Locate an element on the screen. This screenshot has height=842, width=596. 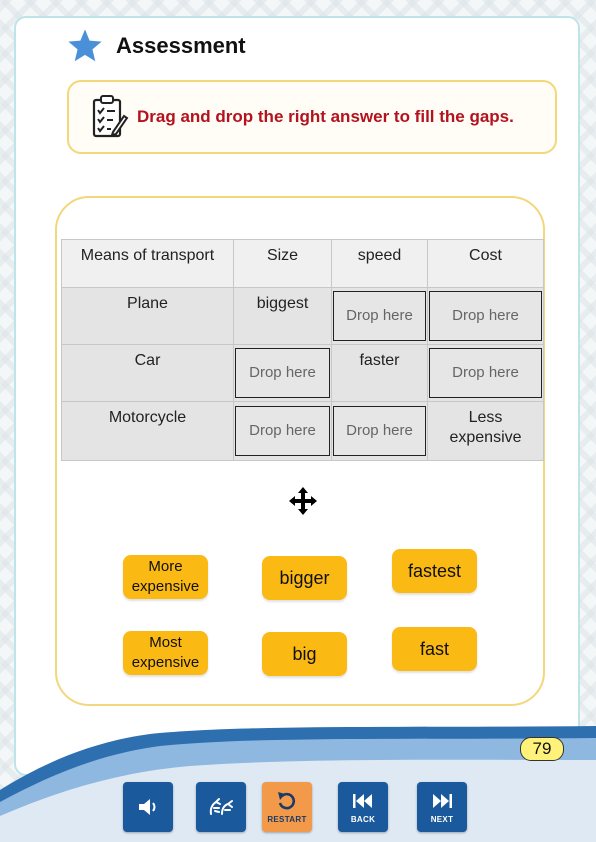
sign-language-icon is located at coordinates (221, 806).